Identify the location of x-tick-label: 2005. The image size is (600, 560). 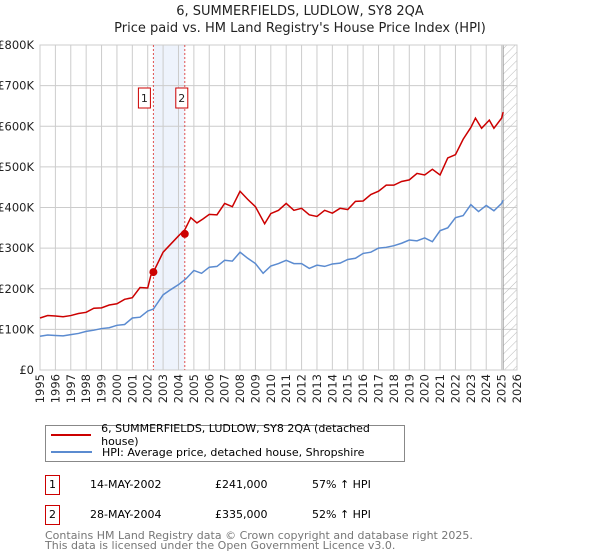
(194, 388).